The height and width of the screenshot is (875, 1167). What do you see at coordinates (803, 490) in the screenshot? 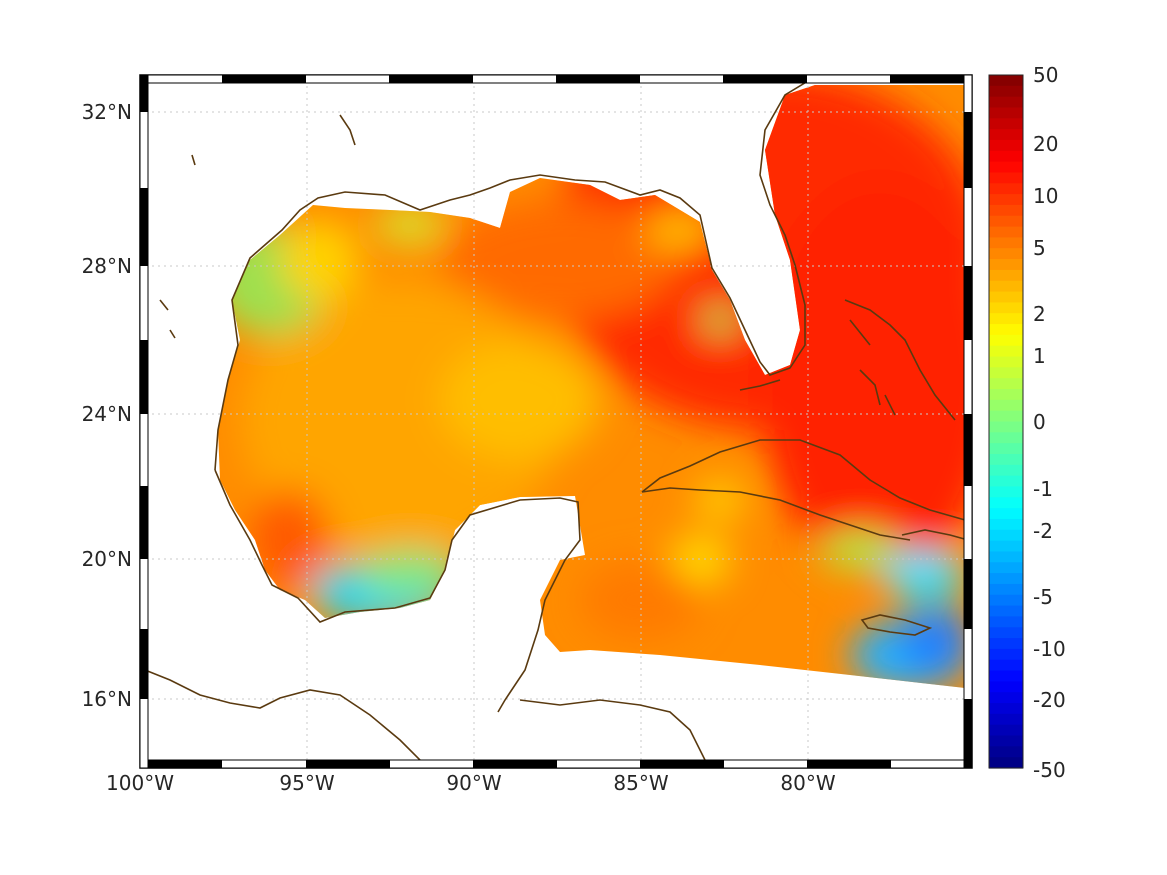
I see `coastline-cuba` at bounding box center [803, 490].